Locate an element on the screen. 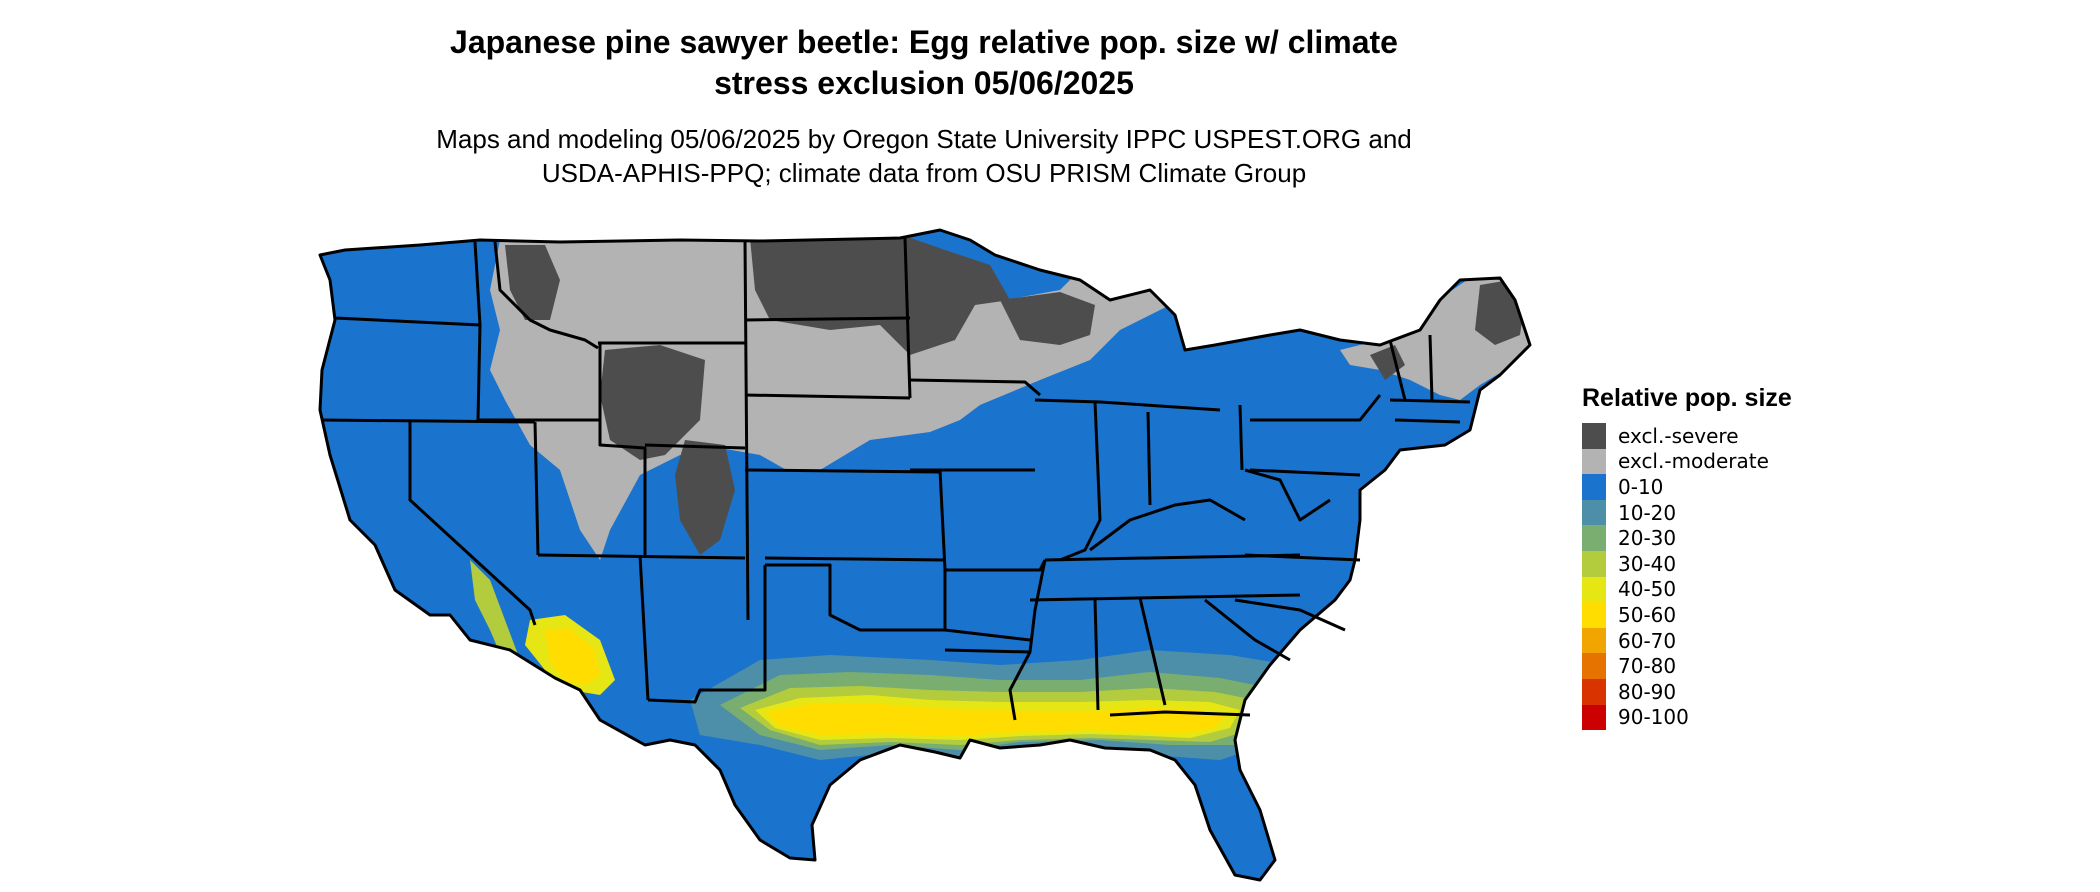 This screenshot has height=892, width=2100. legend-item: excl.-moderate is located at coordinates (1687, 461).